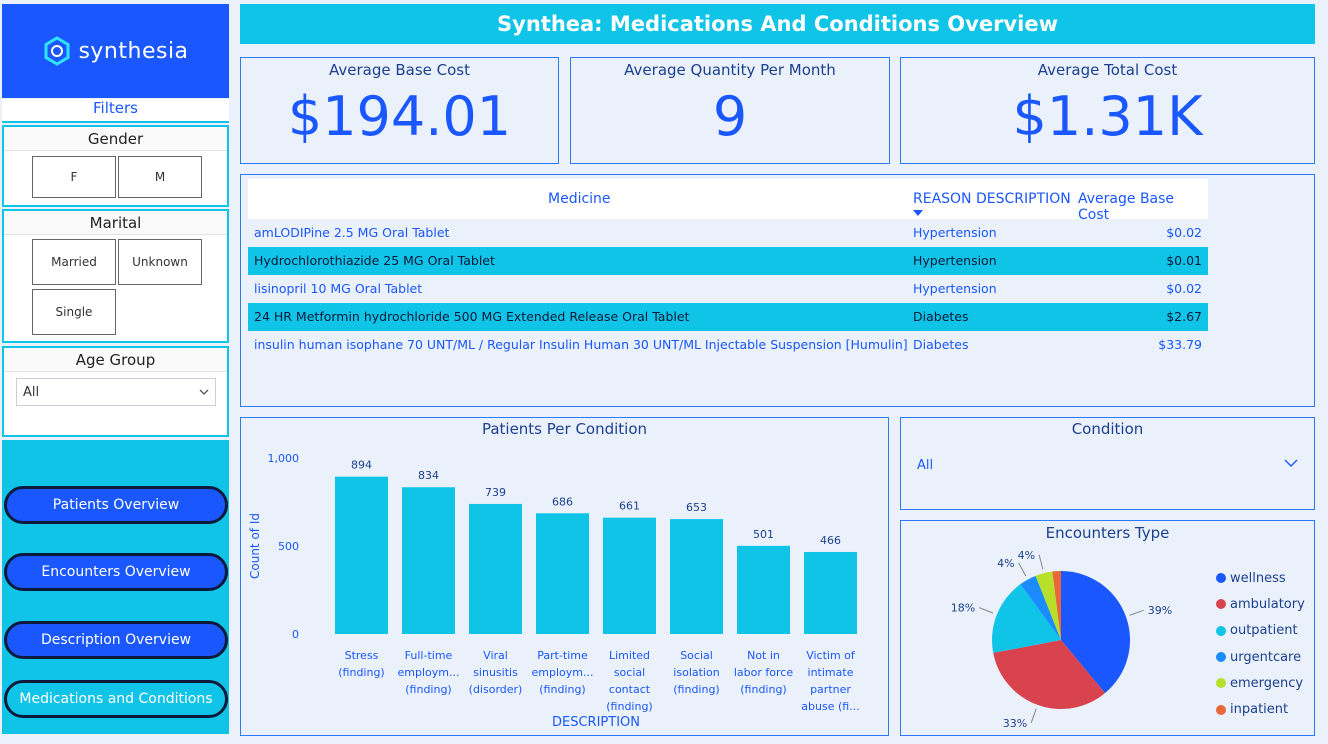 The height and width of the screenshot is (744, 1328). I want to click on condition-select-value: All, so click(925, 465).